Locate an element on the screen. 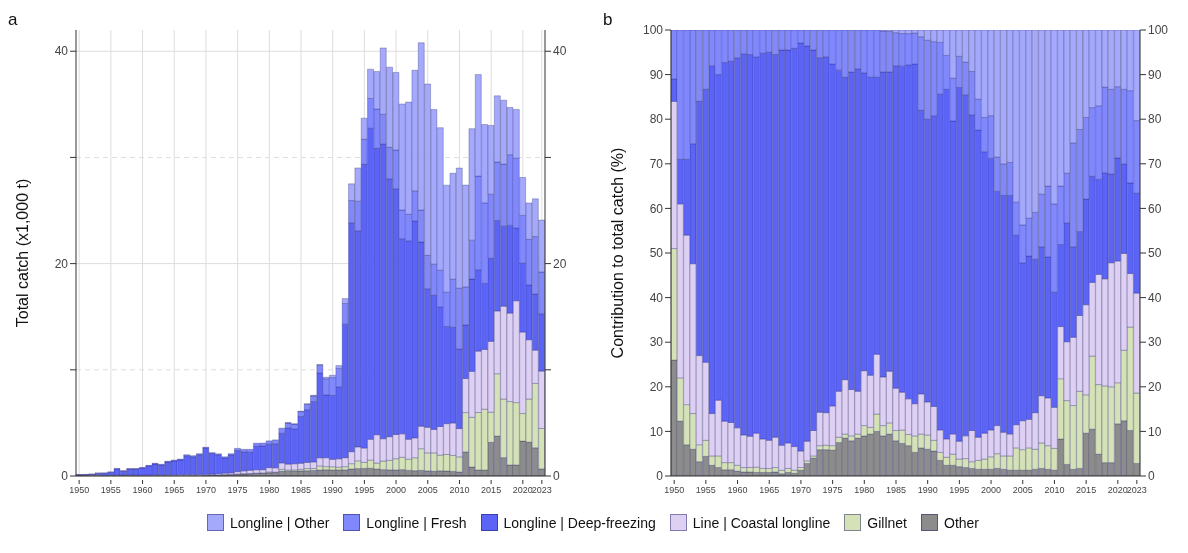 This screenshot has height=553, width=1188. legend-label: Longline | Deep-freezing is located at coordinates (579, 522).